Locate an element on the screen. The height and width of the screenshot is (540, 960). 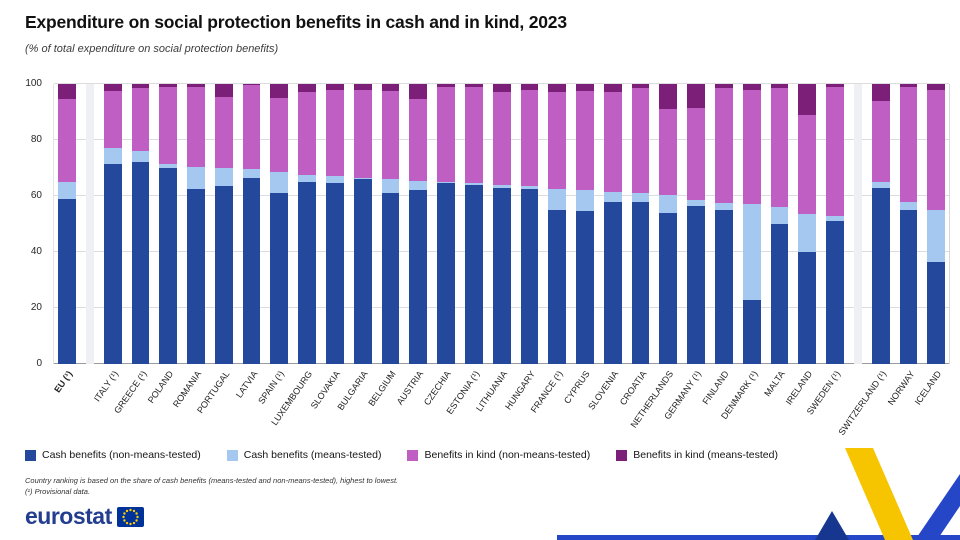
x-tick-label: MALTA is located at coordinates (775, 384).